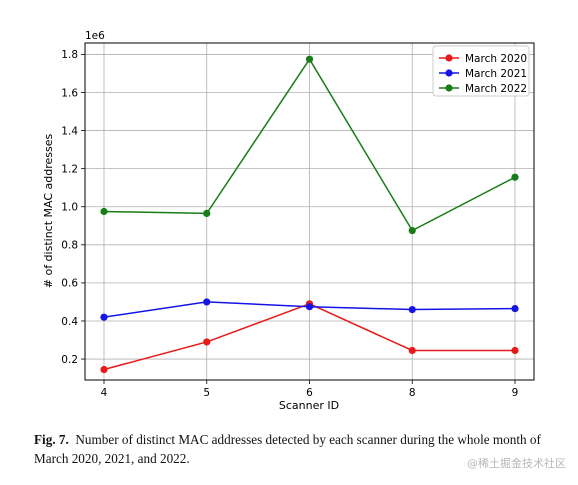  I want to click on y-tick-label: 0.2, so click(69, 360).